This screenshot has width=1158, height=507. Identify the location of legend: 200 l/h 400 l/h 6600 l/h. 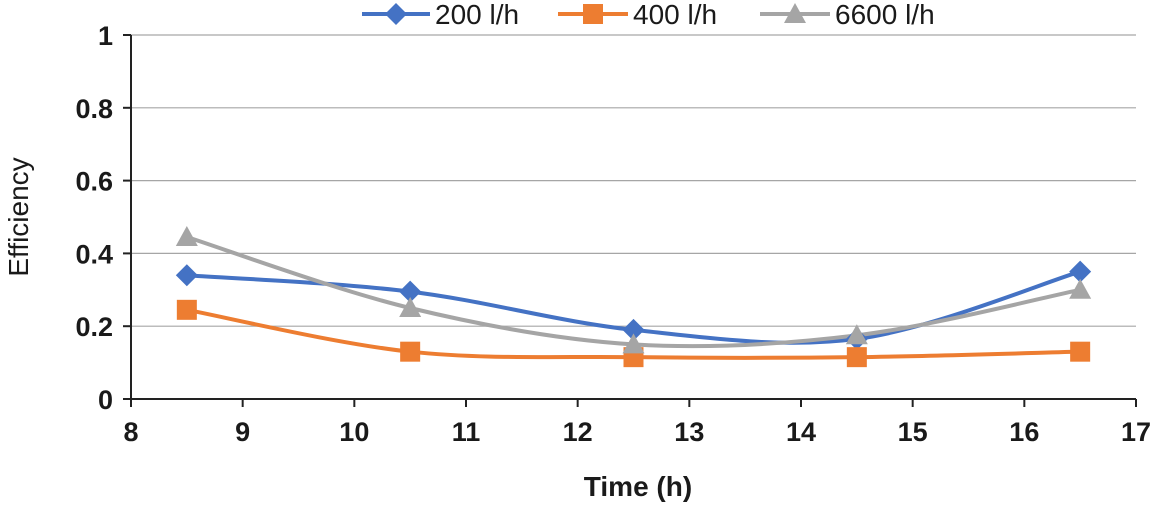
(648, 15).